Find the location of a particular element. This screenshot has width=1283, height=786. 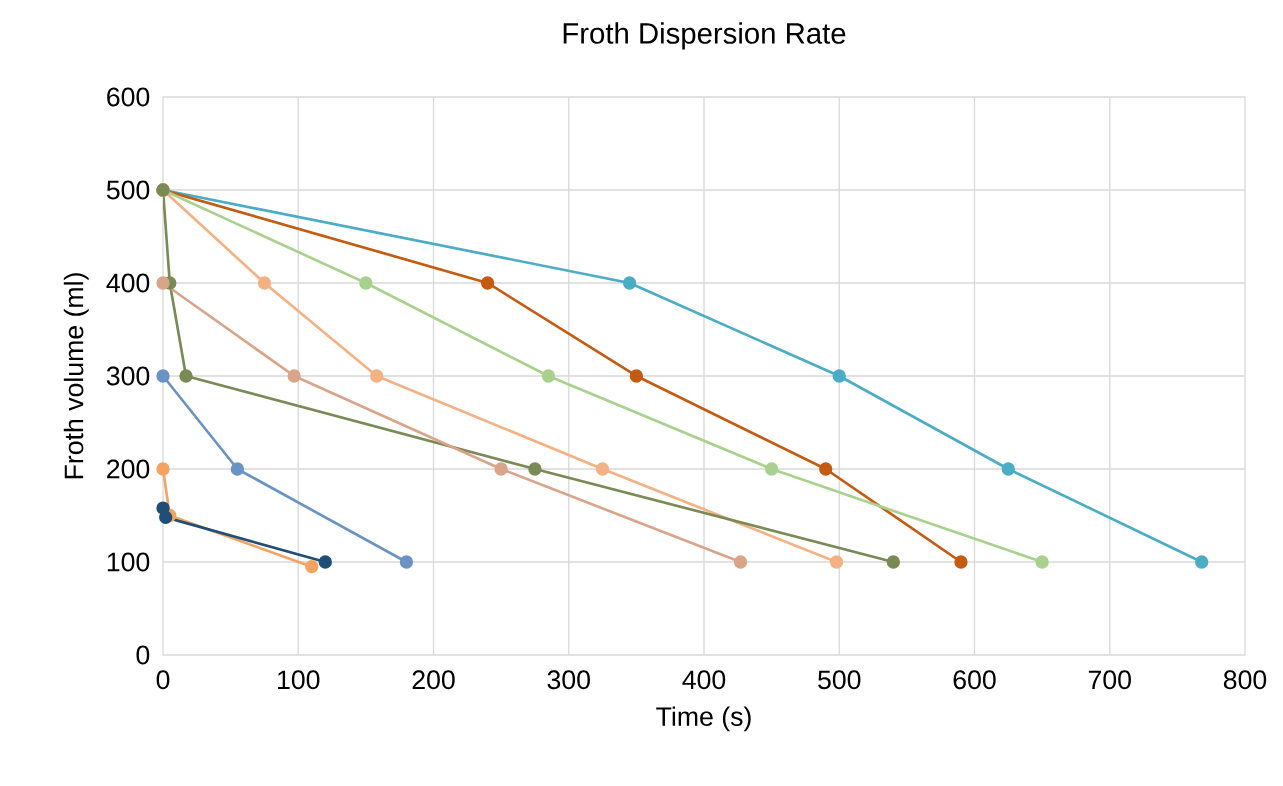

chart-title: Froth Dispersion Rate is located at coordinates (704, 36).